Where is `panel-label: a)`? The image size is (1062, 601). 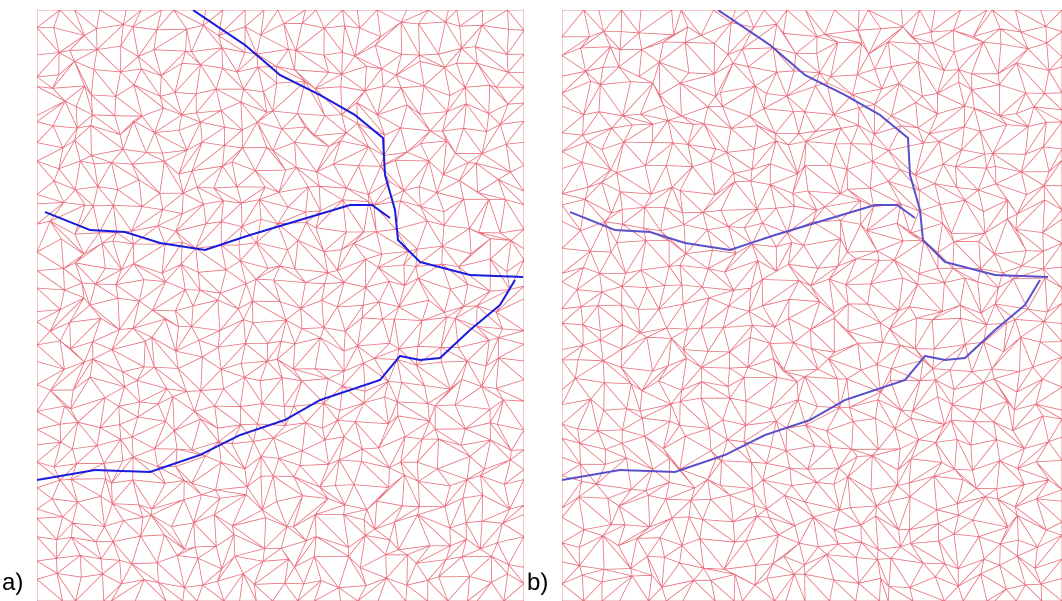 panel-label: a) is located at coordinates (12, 582).